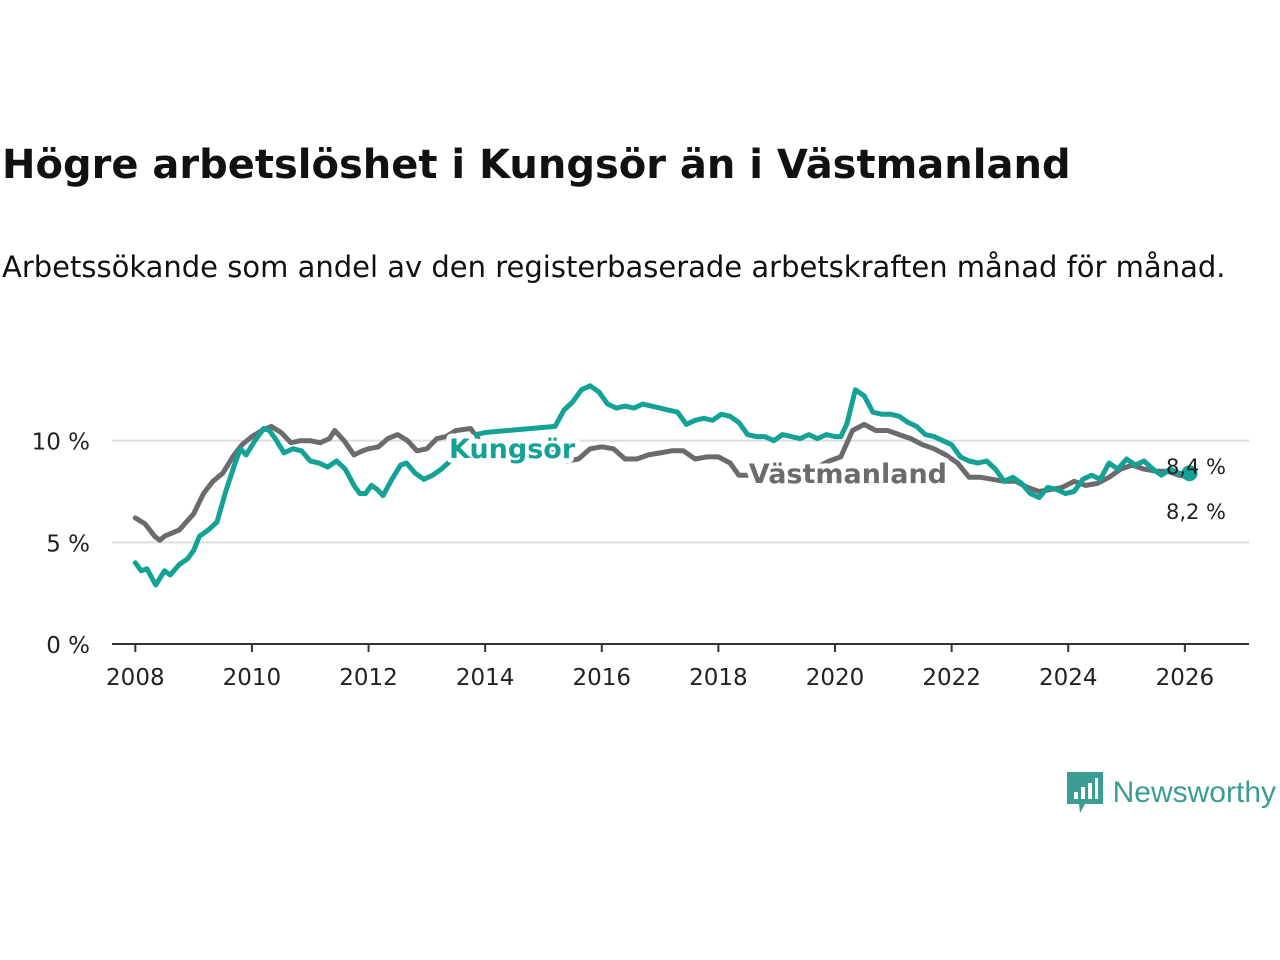  What do you see at coordinates (951, 678) in the screenshot?
I see `x-tick-label: 2022` at bounding box center [951, 678].